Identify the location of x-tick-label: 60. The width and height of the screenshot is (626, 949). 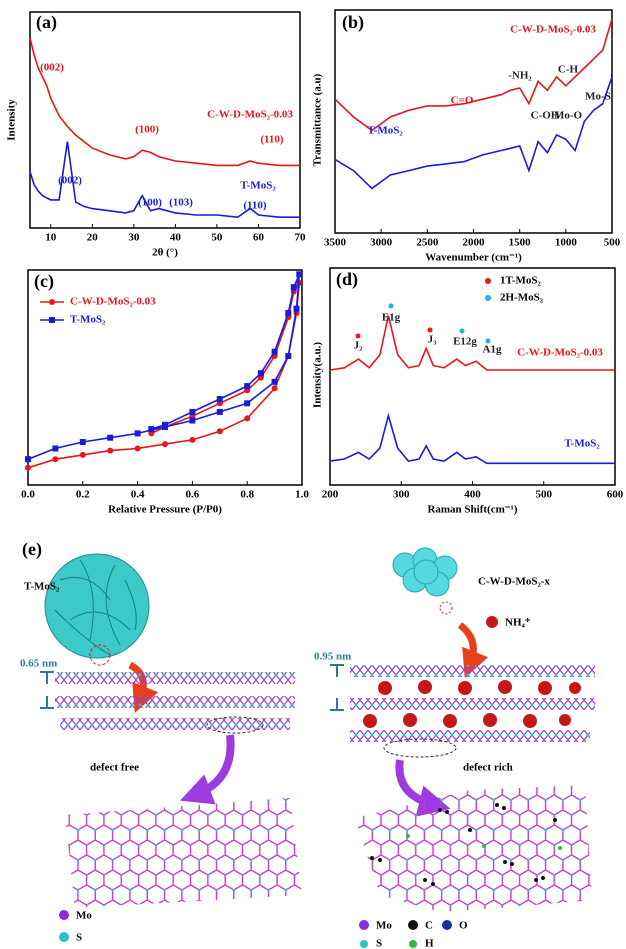
(259, 238).